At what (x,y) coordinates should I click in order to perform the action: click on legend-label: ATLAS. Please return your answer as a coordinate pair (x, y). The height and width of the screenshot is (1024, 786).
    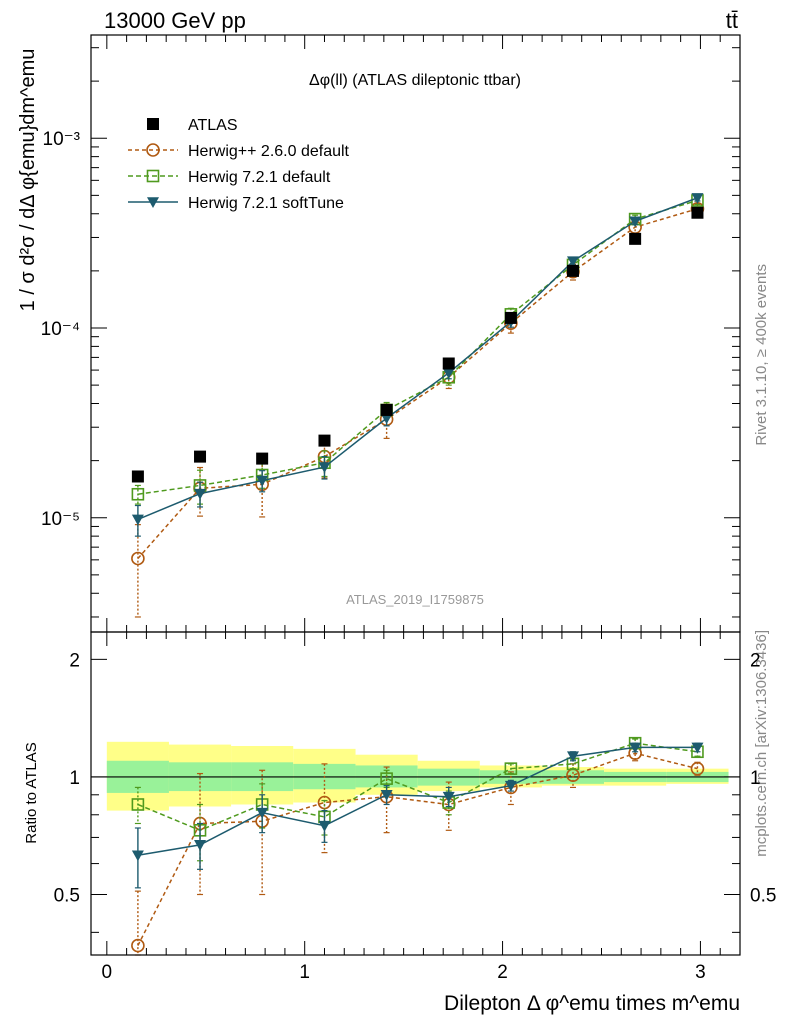
    Looking at the image, I should click on (213, 125).